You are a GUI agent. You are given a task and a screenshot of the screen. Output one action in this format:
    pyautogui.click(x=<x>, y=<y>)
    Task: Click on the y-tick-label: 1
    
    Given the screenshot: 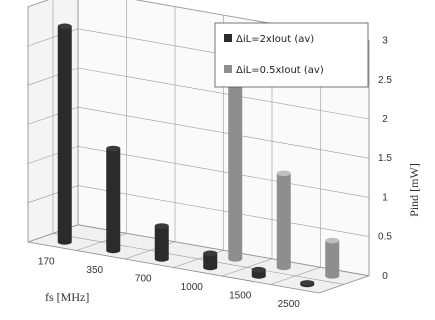 What is the action you would take?
    pyautogui.click(x=385, y=197)
    